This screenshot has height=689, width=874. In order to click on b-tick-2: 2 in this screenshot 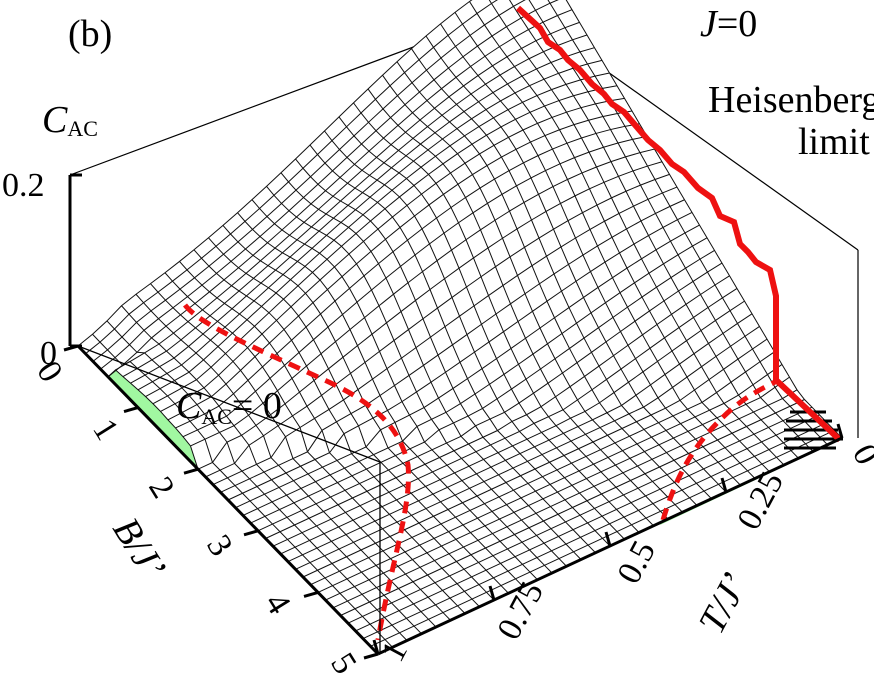, I will do `click(161, 488)`.